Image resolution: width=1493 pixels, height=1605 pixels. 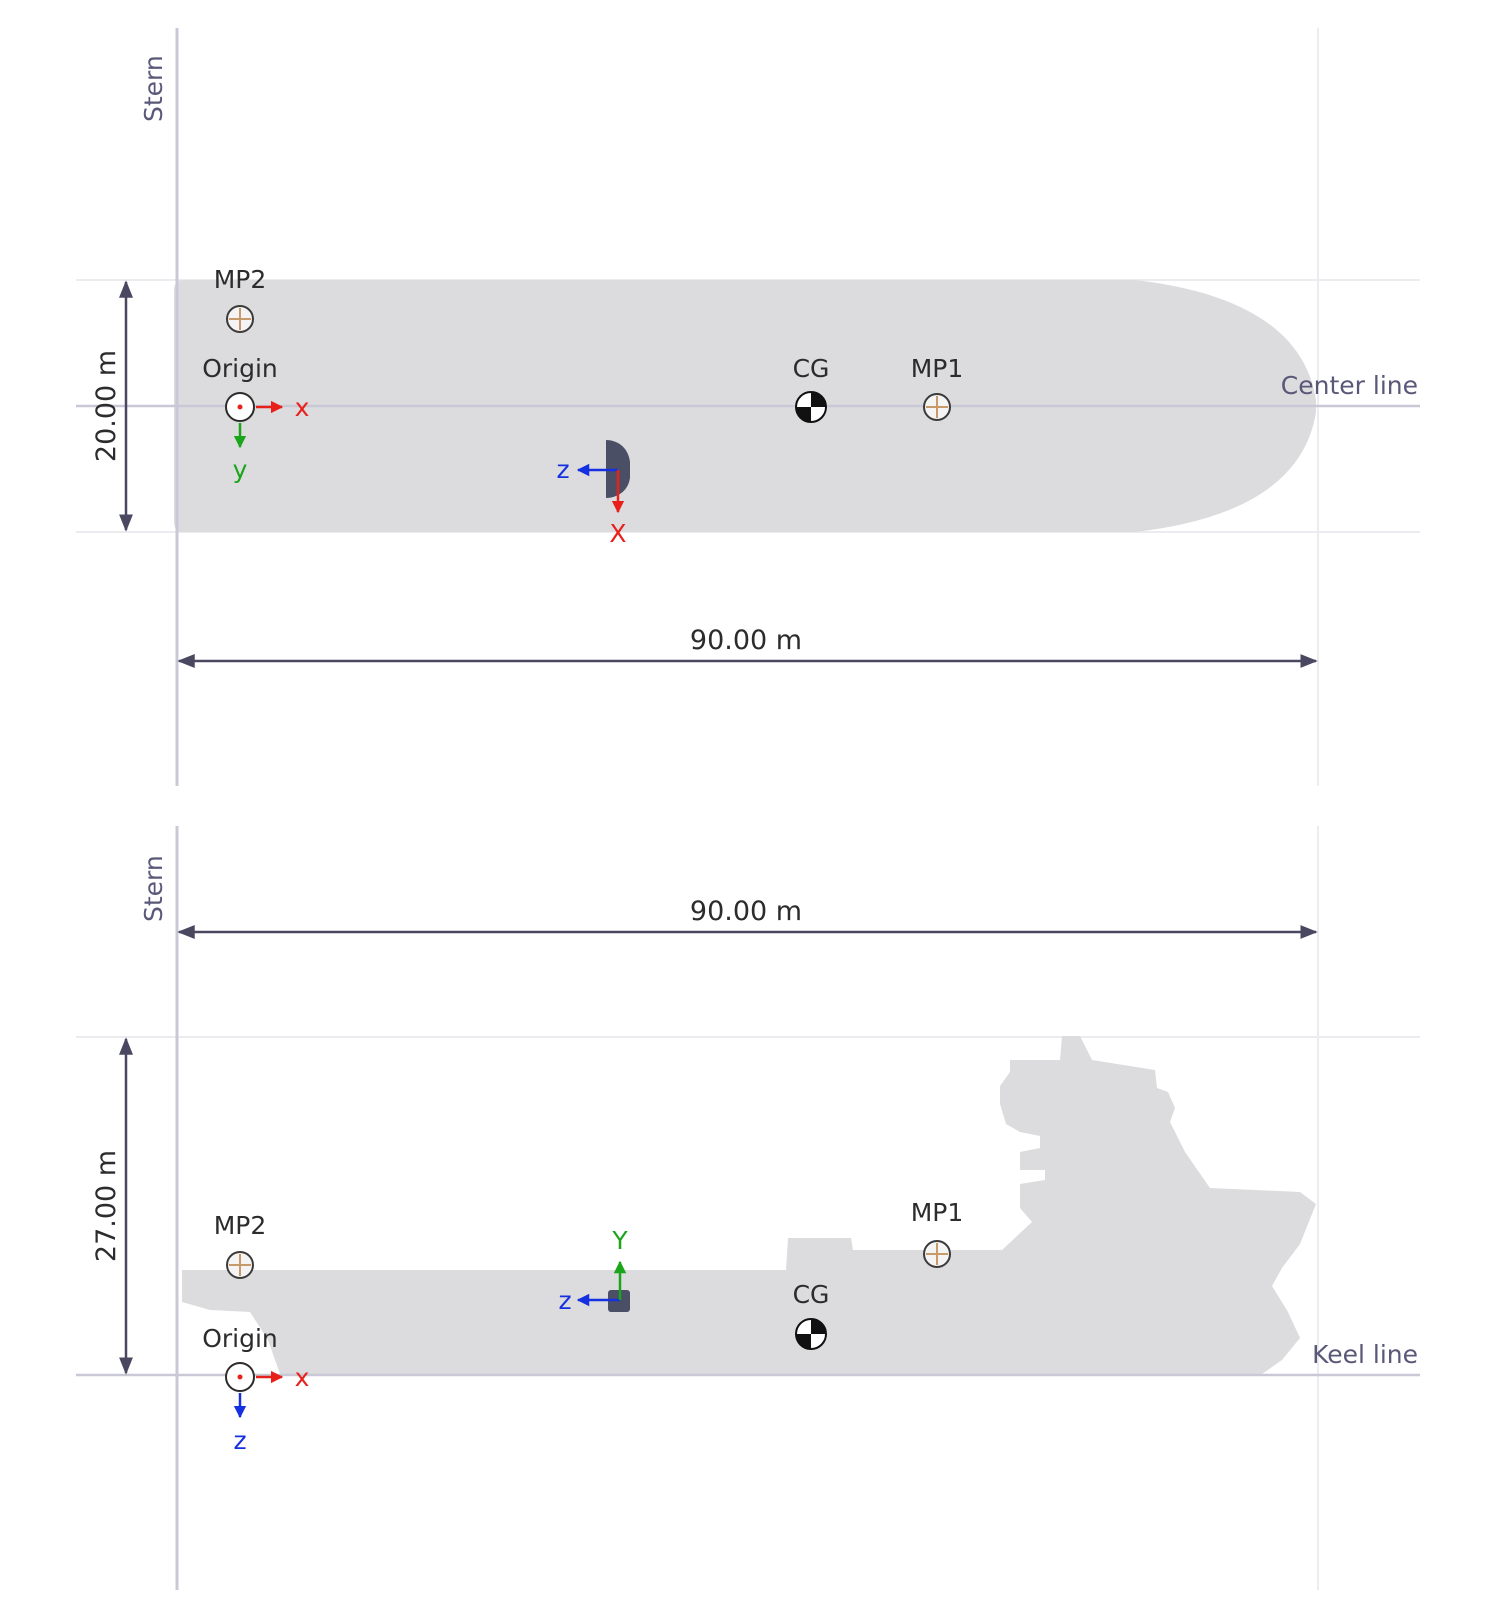 What do you see at coordinates (617, 533) in the screenshot?
I see `thruster-x-axis-label: X` at bounding box center [617, 533].